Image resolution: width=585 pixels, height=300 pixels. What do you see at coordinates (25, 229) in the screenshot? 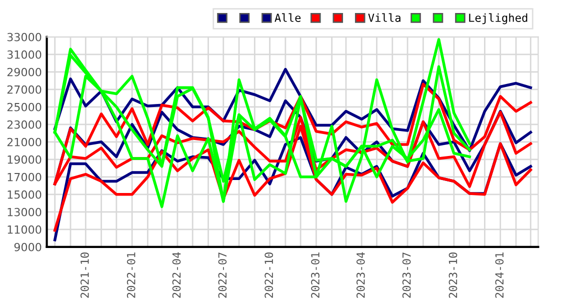
I see `y-tick-label: 11000` at bounding box center [25, 229].